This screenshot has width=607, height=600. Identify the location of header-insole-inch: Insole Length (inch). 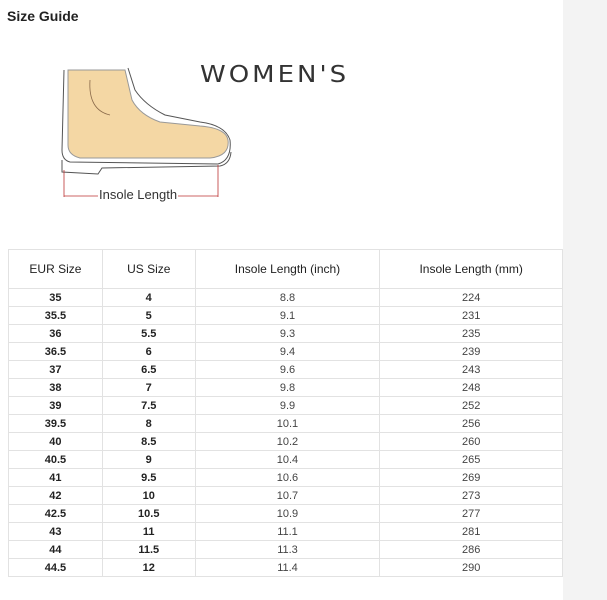
(287, 269).